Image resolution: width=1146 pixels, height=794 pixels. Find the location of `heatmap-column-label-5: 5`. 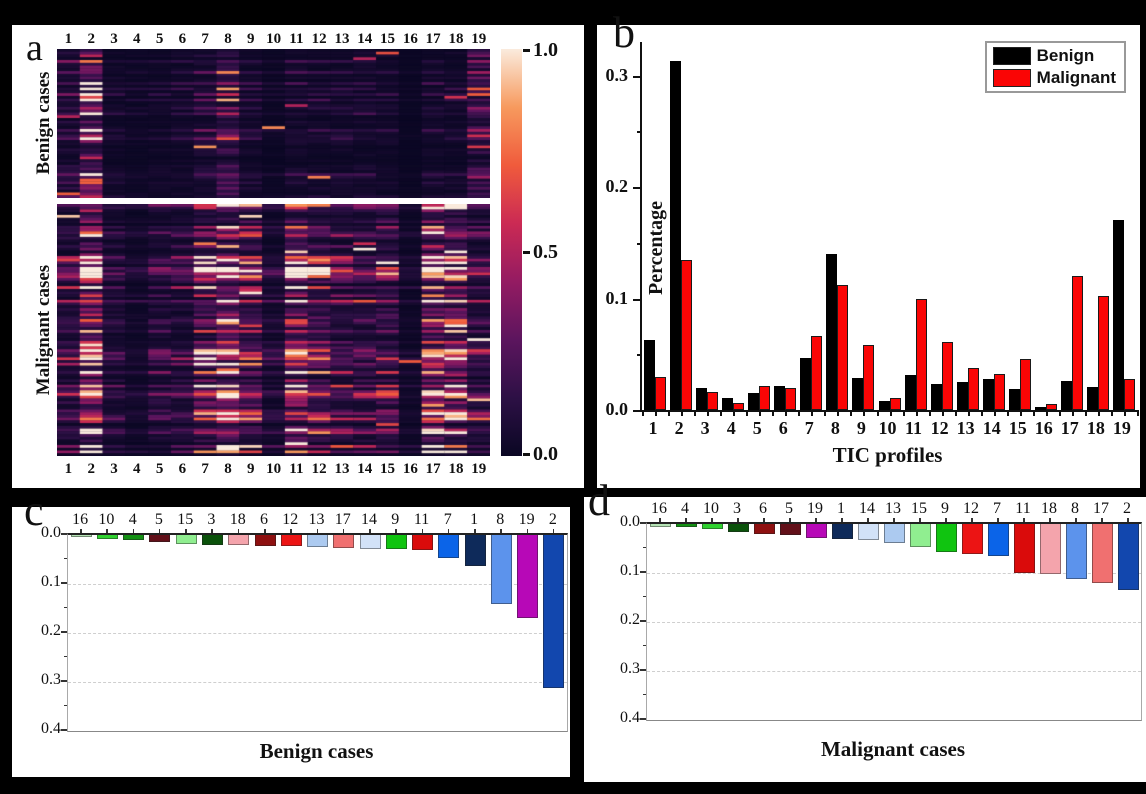

heatmap-column-label-5: 5 is located at coordinates (159, 469).